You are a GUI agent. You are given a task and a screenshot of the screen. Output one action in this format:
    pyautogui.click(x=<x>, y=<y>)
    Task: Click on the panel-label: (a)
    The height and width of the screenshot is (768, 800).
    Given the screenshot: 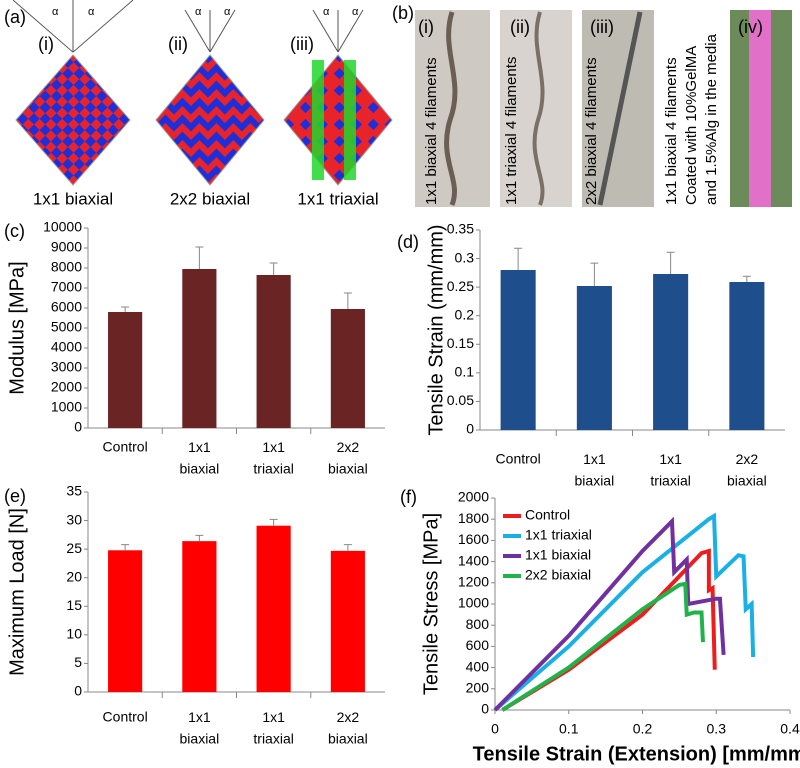 What is the action you would take?
    pyautogui.click(x=15, y=17)
    